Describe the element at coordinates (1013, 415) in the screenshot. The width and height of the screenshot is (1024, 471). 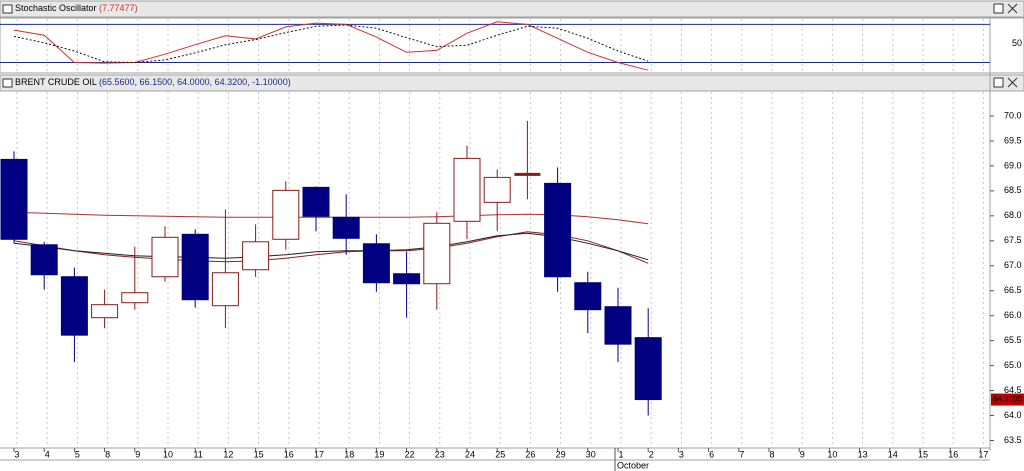
I see `y-tick-label: 64.0` at that location.